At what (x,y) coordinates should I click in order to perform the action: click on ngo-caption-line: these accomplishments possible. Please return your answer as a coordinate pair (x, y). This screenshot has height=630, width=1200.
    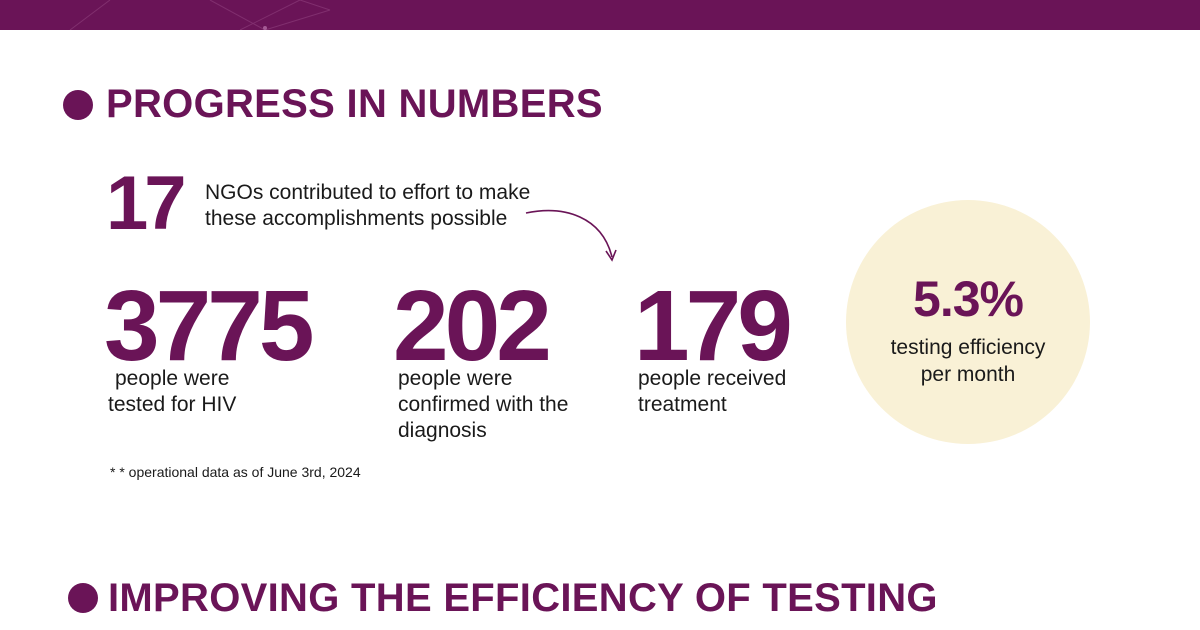
    Looking at the image, I should click on (356, 218).